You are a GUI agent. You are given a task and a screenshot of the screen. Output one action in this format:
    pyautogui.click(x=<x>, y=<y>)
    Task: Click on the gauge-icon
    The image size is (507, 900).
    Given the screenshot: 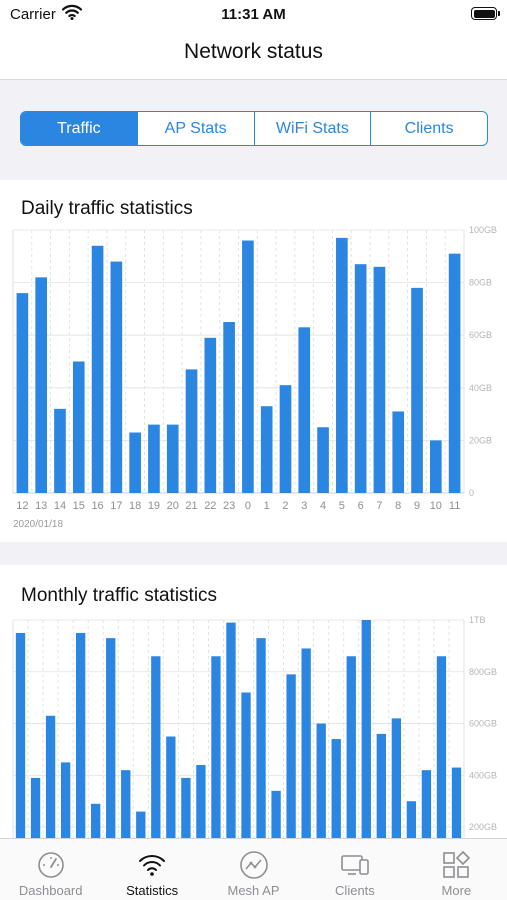 What is the action you would take?
    pyautogui.click(x=51, y=865)
    